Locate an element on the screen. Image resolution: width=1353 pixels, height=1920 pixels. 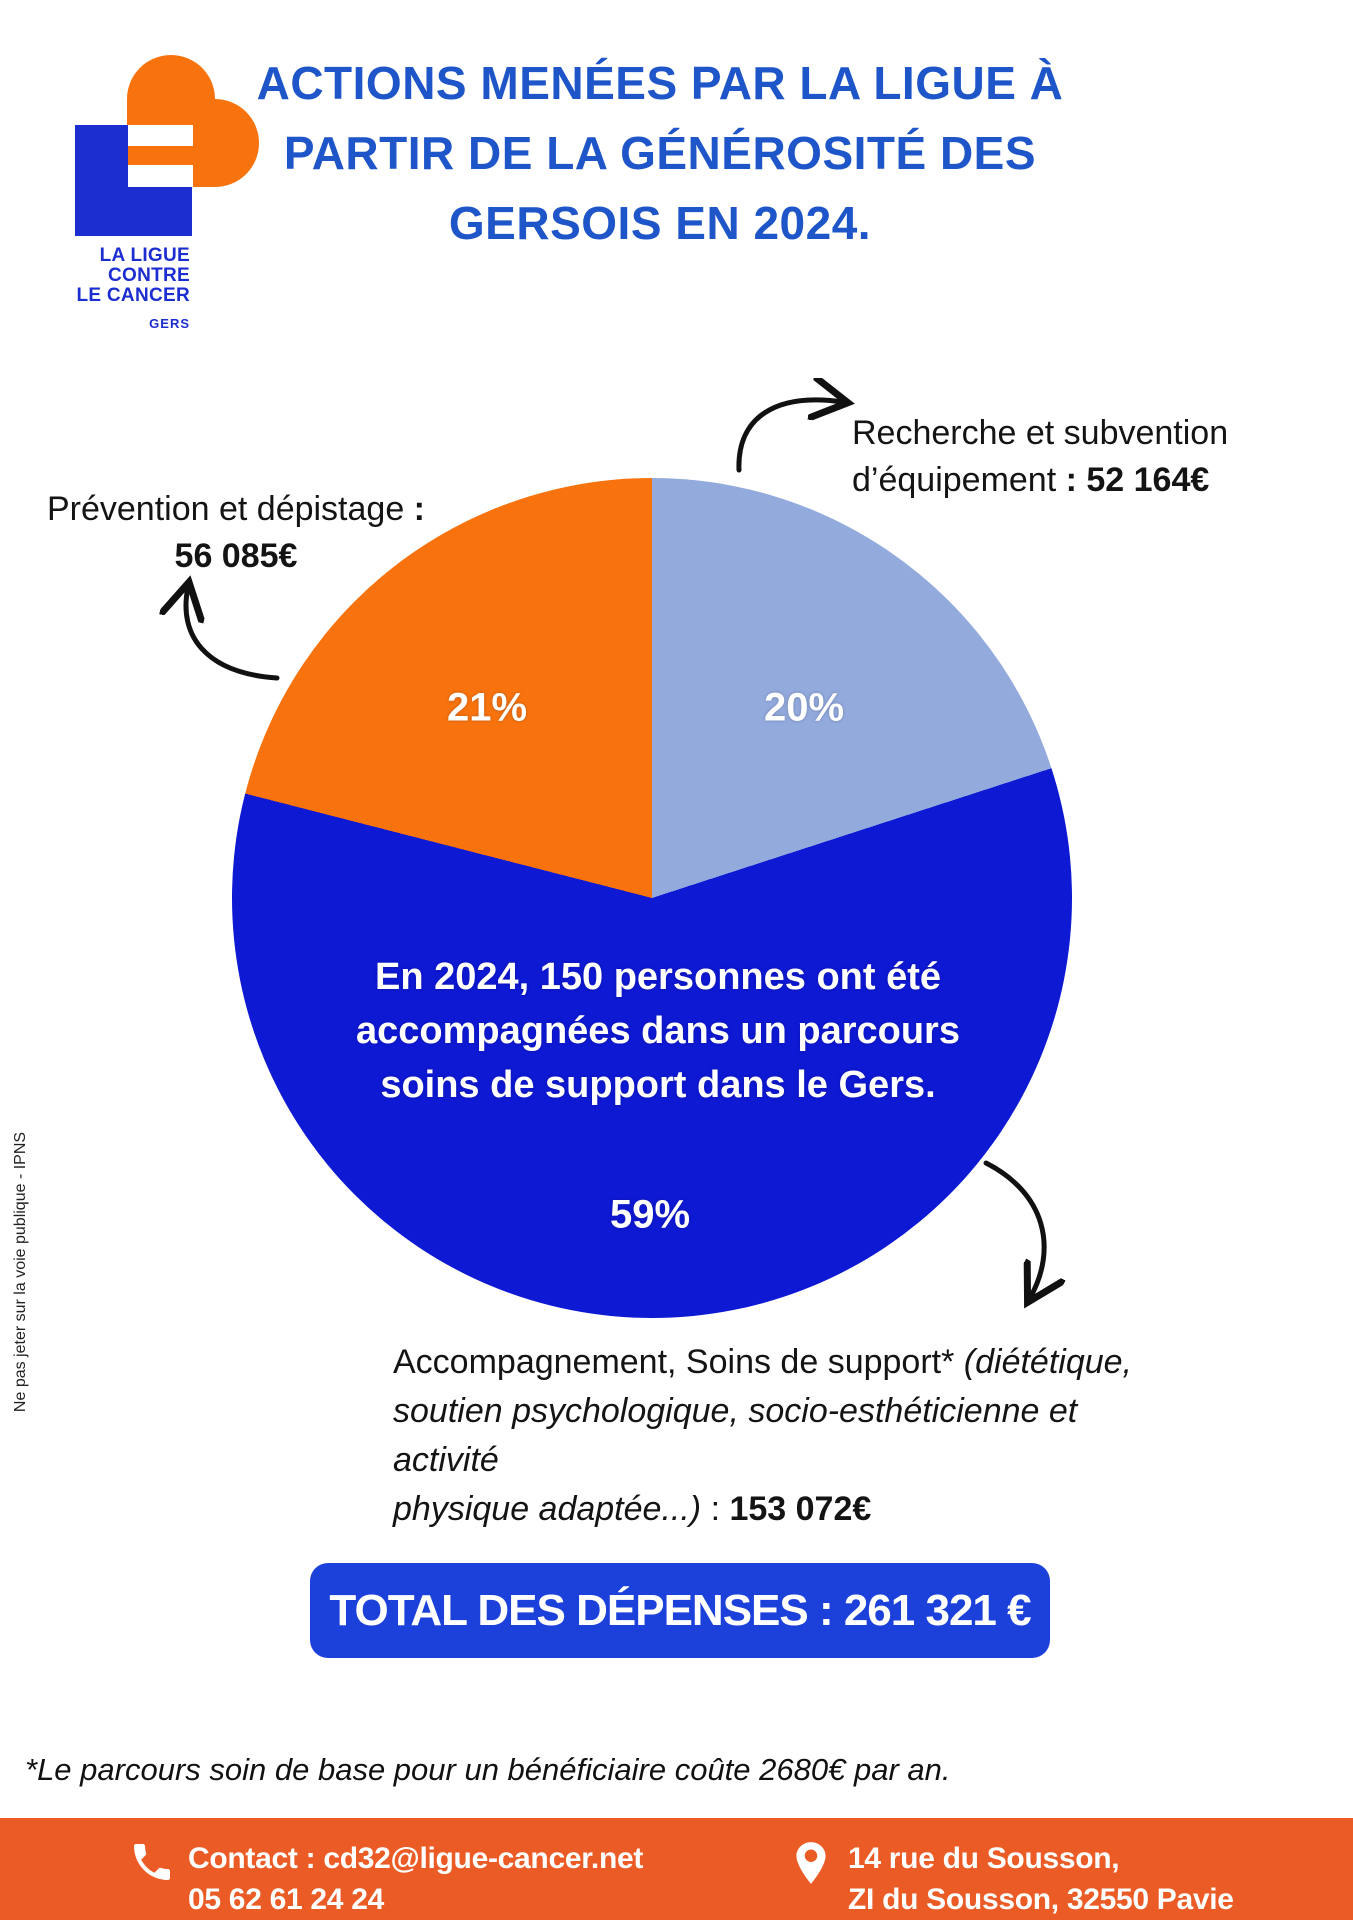
phone-icon is located at coordinates (152, 1862).